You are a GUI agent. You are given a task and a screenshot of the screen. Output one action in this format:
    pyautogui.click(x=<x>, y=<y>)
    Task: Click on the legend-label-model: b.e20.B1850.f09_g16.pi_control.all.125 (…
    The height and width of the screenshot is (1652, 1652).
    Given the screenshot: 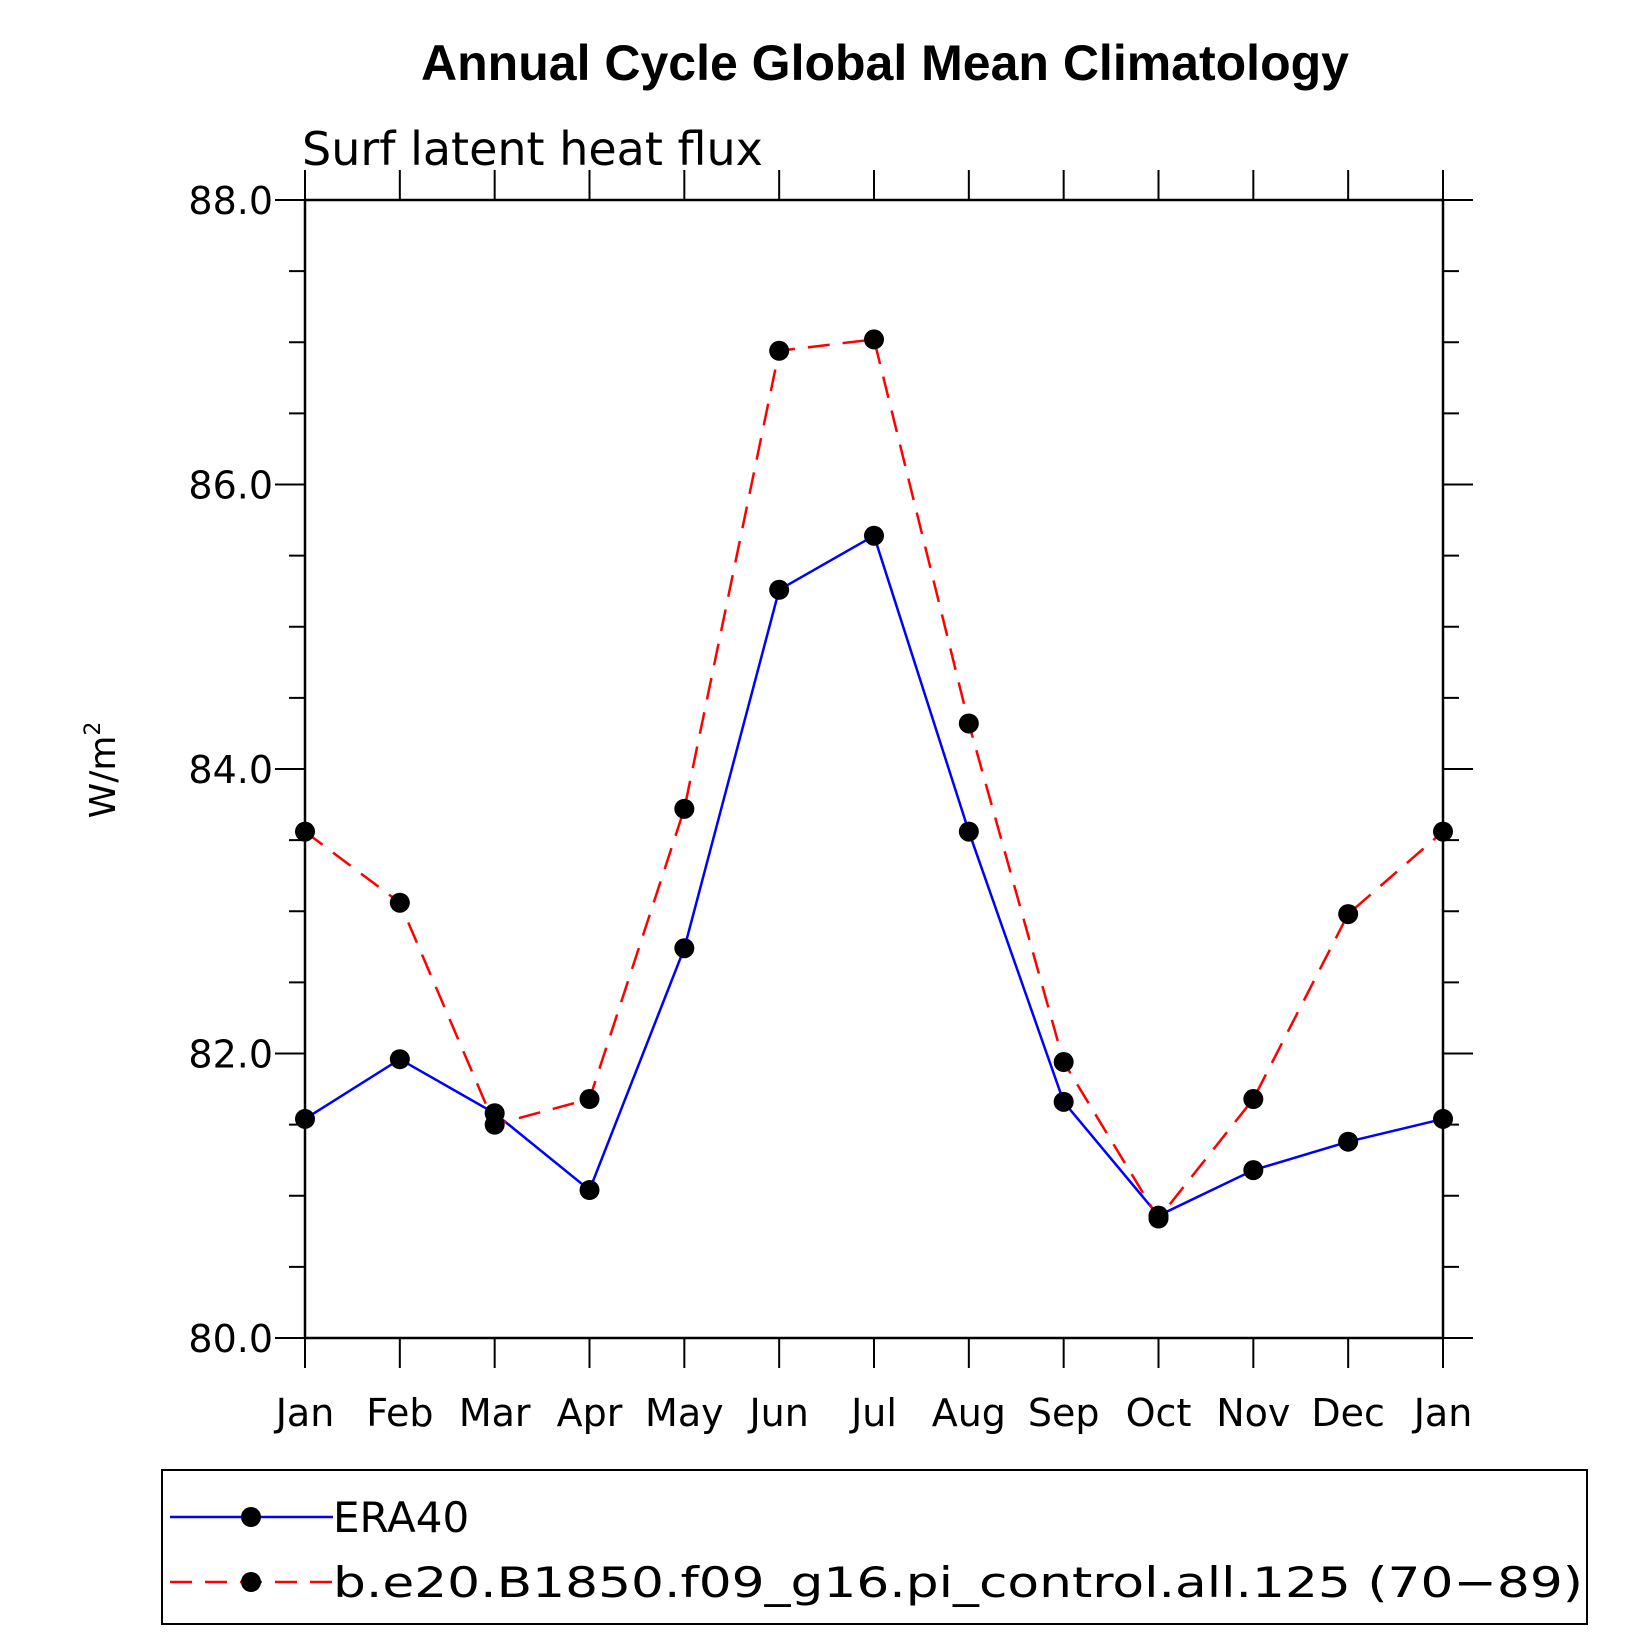 What is the action you would take?
    pyautogui.click(x=958, y=1582)
    